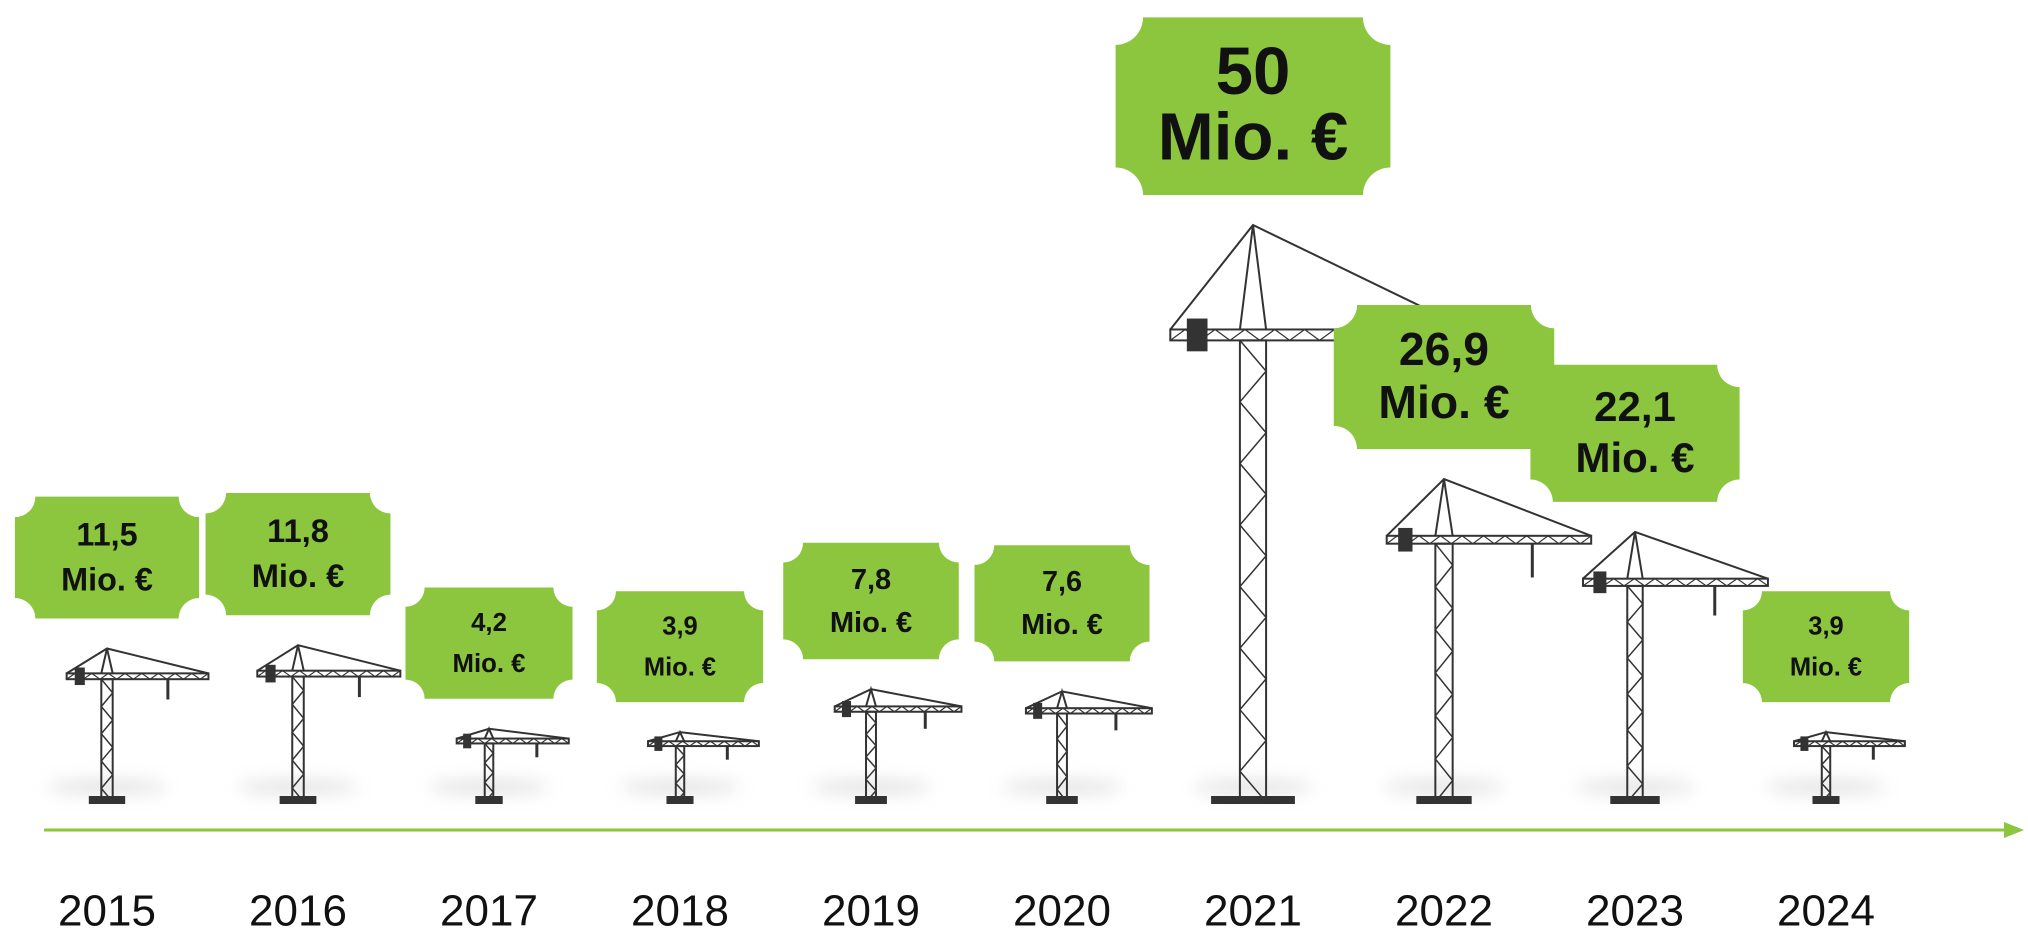 The height and width of the screenshot is (938, 2028). What do you see at coordinates (1253, 71) in the screenshot?
I see `value-label: 50` at bounding box center [1253, 71].